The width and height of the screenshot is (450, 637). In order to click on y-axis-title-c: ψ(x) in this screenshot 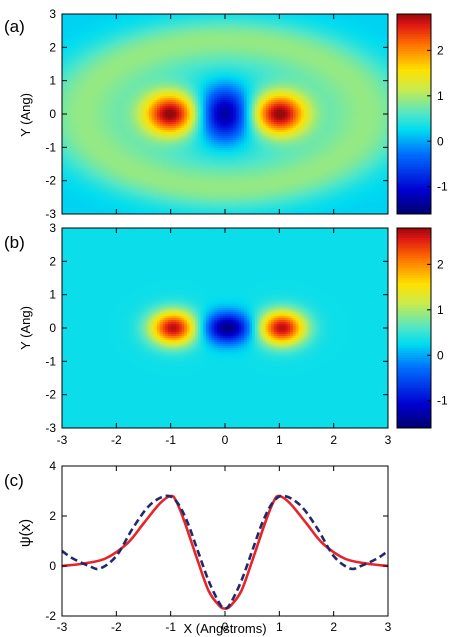, I will do `click(25, 533)`.